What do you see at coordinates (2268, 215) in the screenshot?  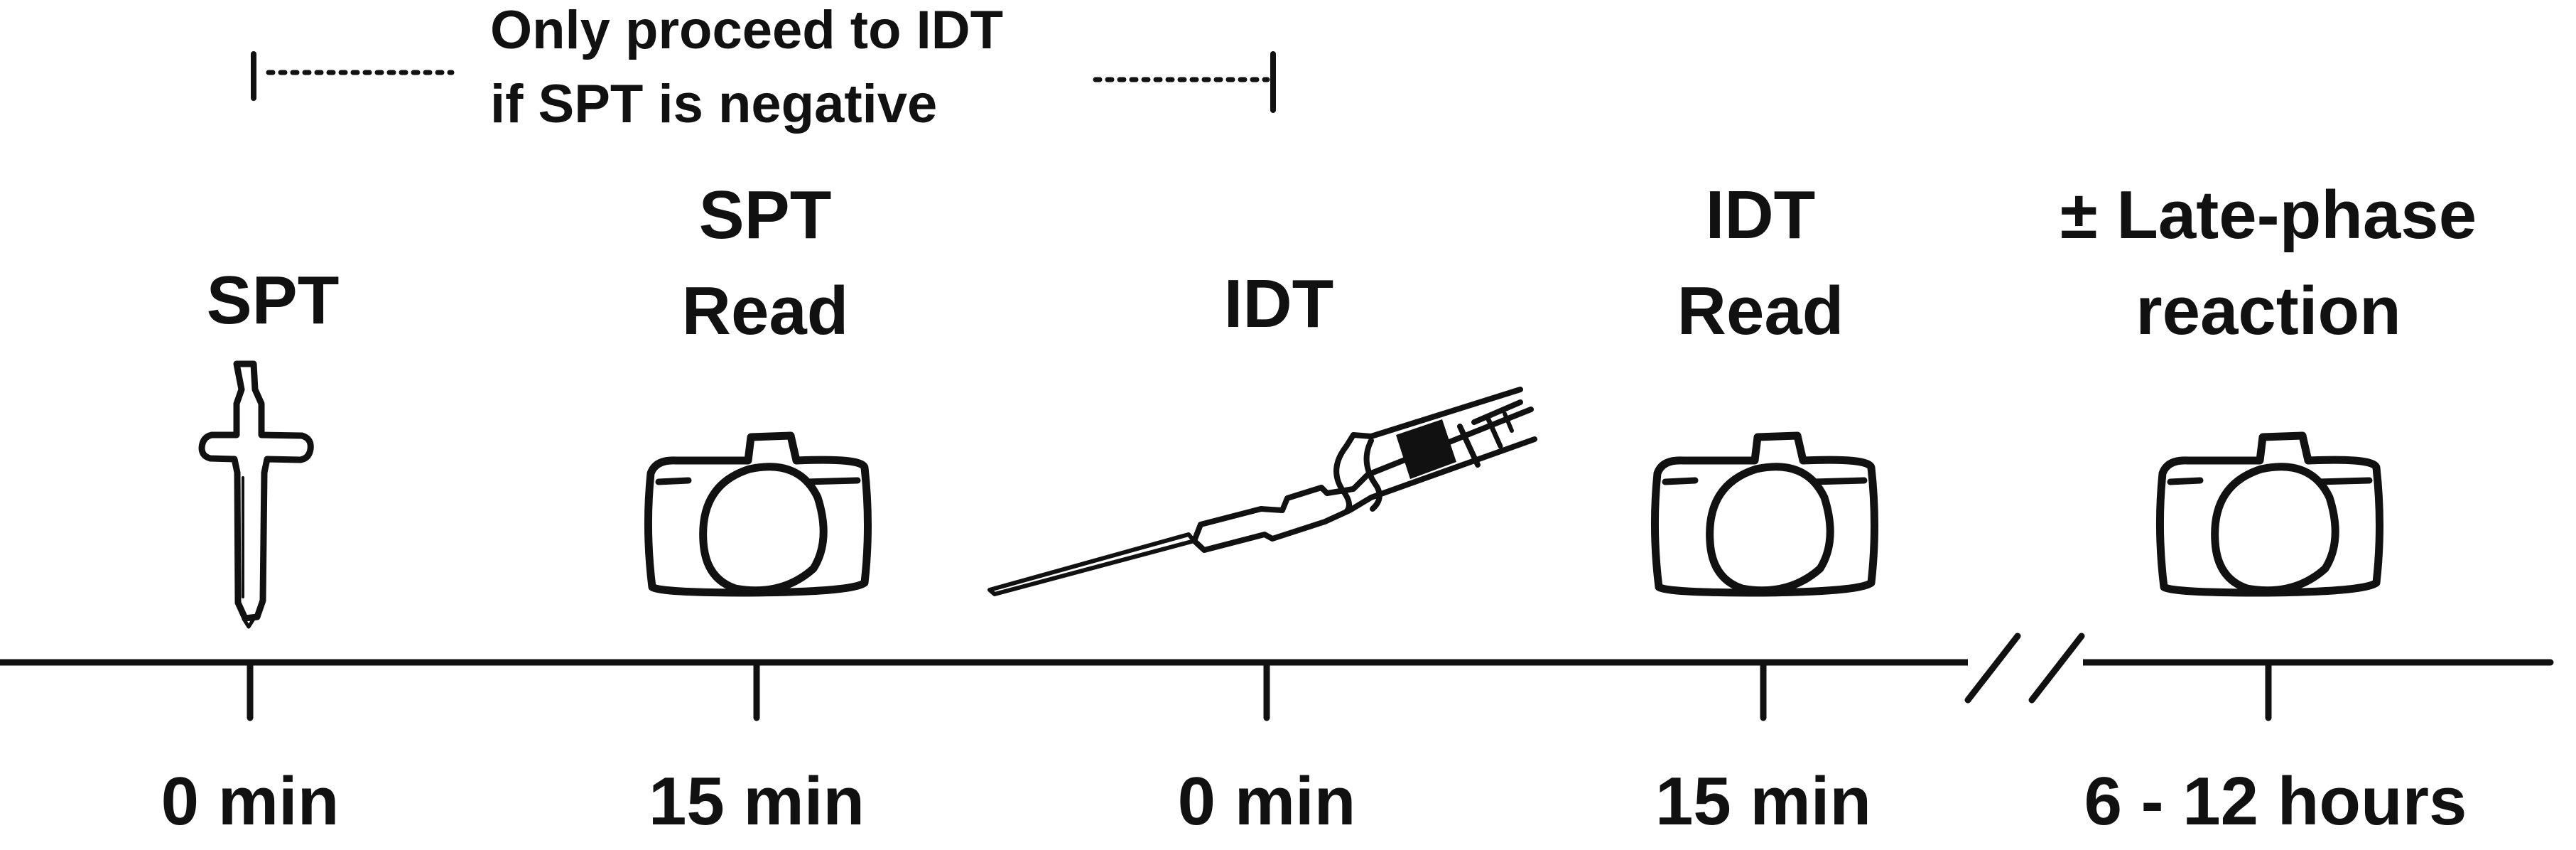 I see `step-label-late-phase-1: ± Late-phase` at bounding box center [2268, 215].